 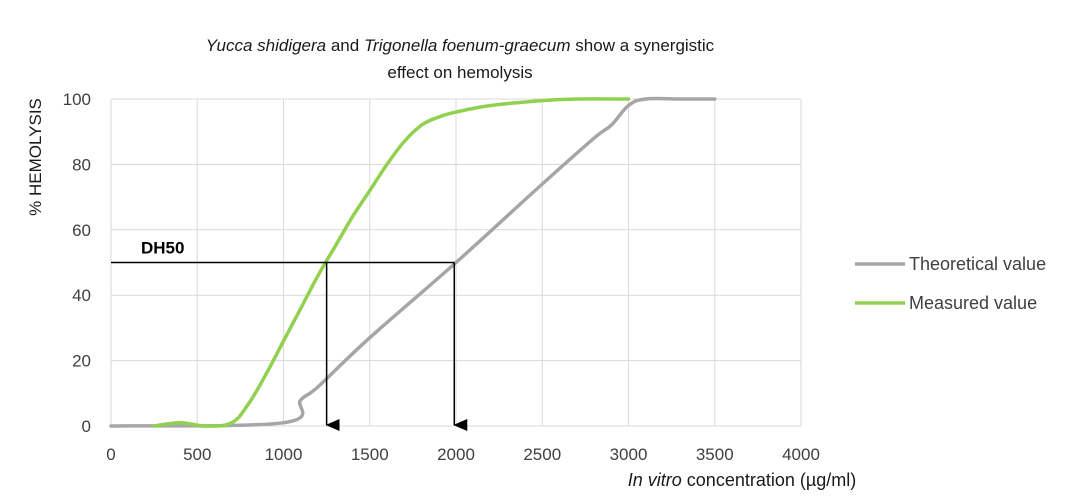 What do you see at coordinates (715, 454) in the screenshot?
I see `x-tick-label: 3500` at bounding box center [715, 454].